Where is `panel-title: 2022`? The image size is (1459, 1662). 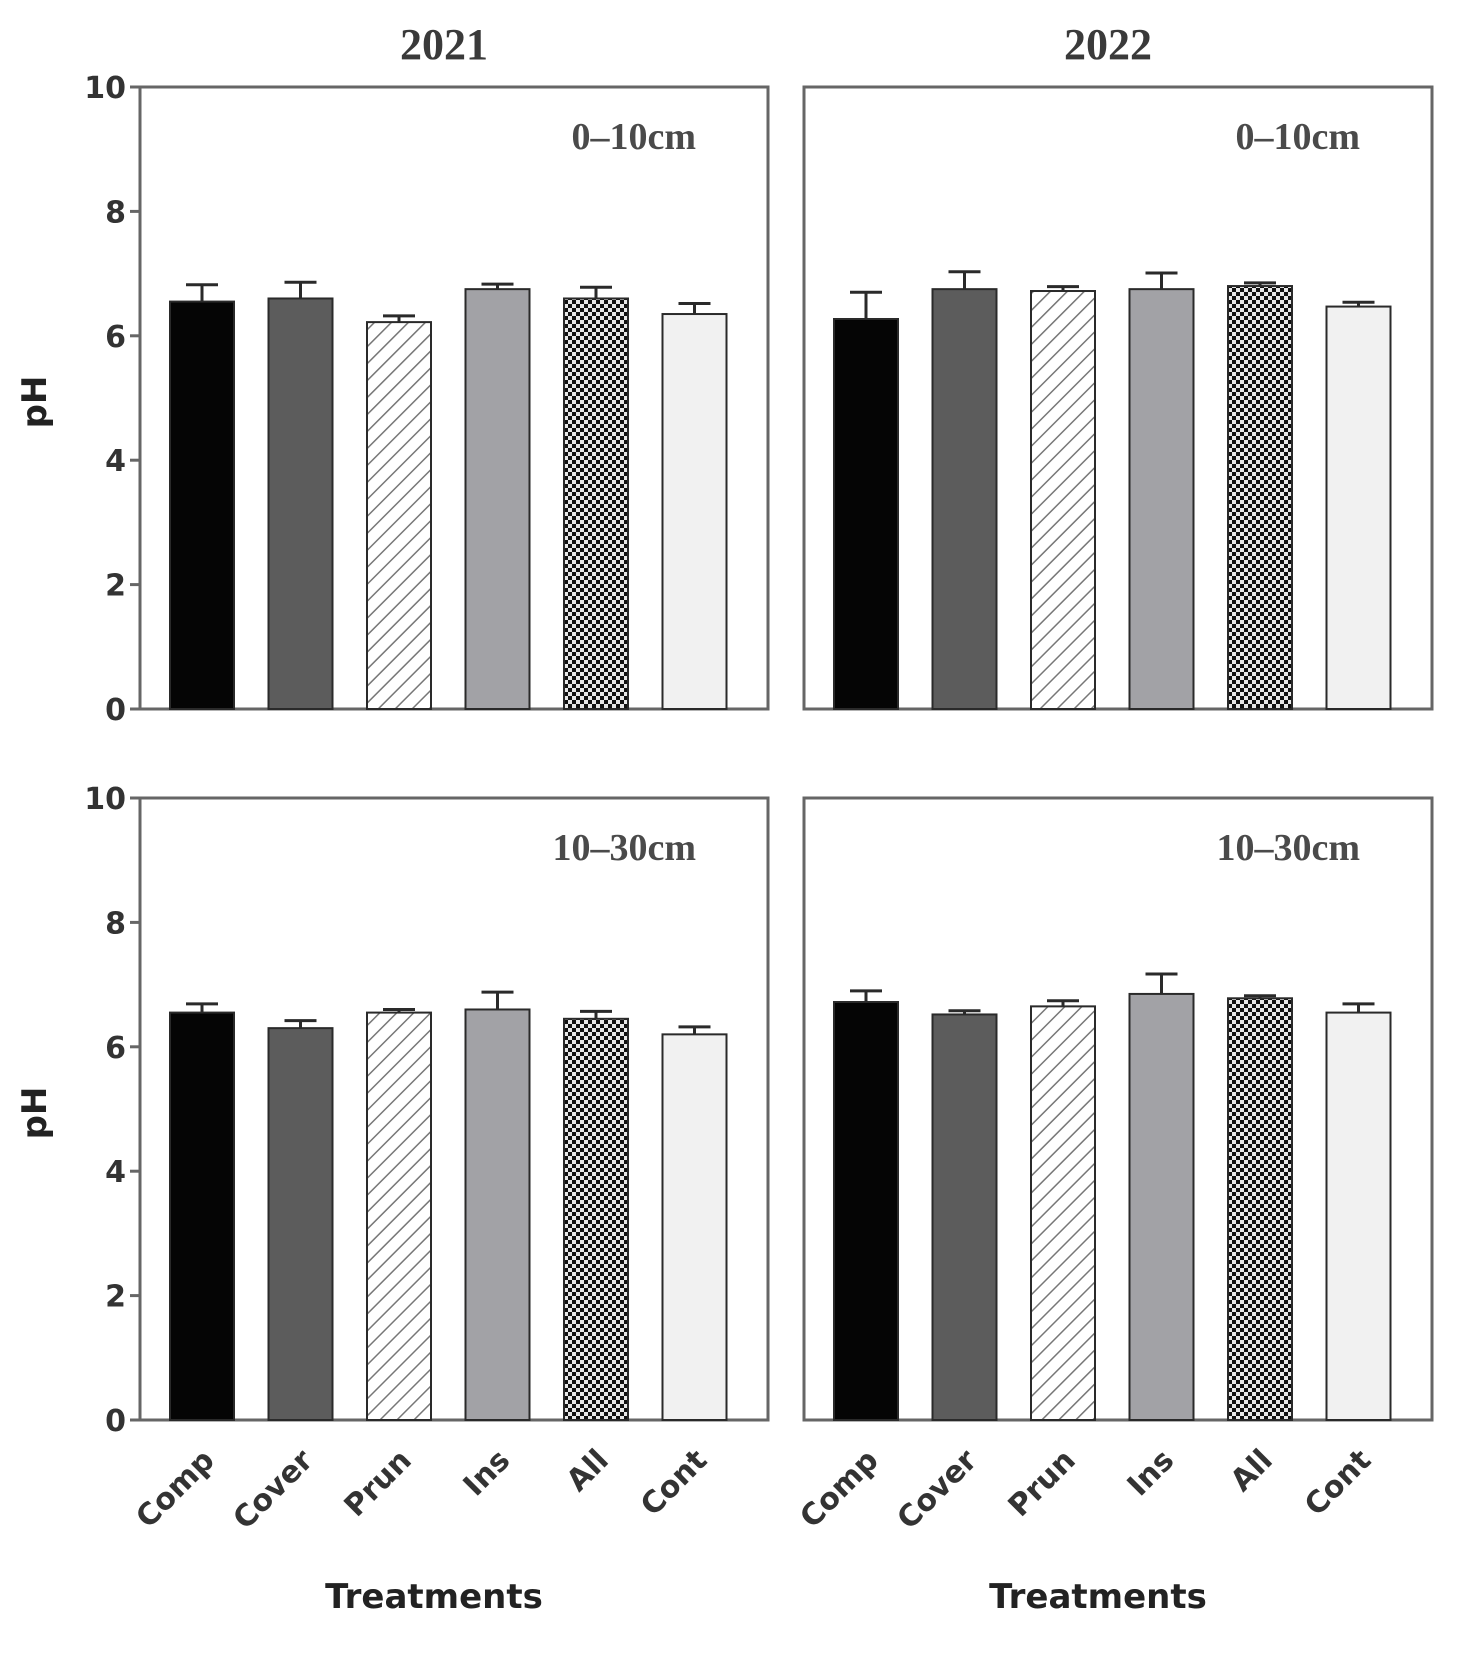
panel-title: 2022 is located at coordinates (1108, 44).